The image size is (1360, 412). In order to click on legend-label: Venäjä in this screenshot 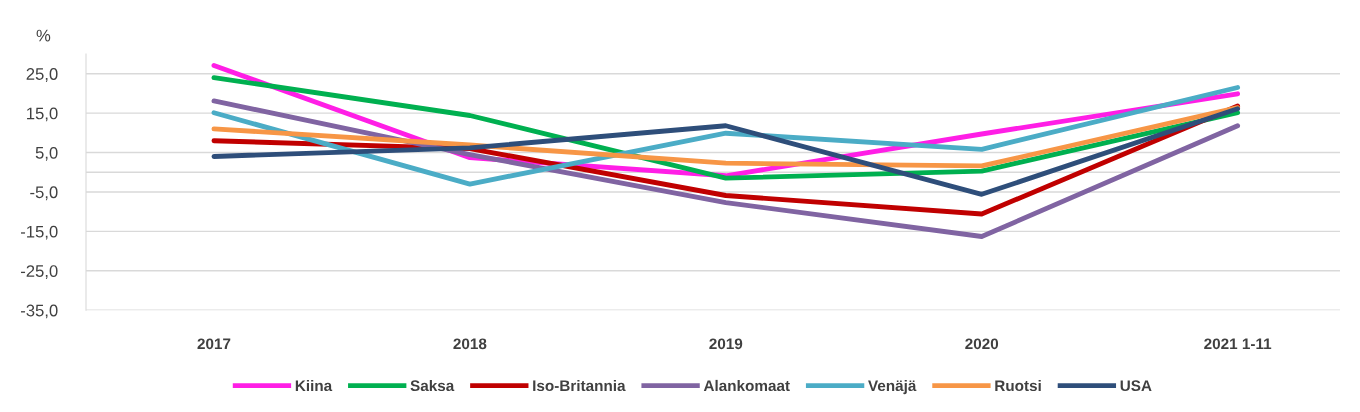, I will do `click(892, 387)`.